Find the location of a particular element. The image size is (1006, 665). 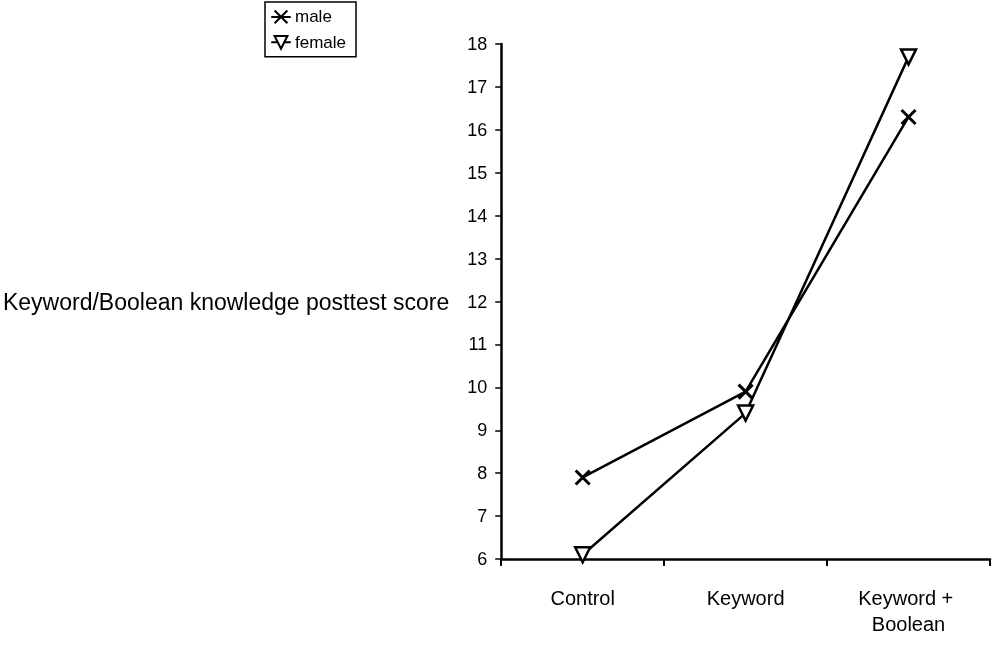

legend-label: male is located at coordinates (313, 17).